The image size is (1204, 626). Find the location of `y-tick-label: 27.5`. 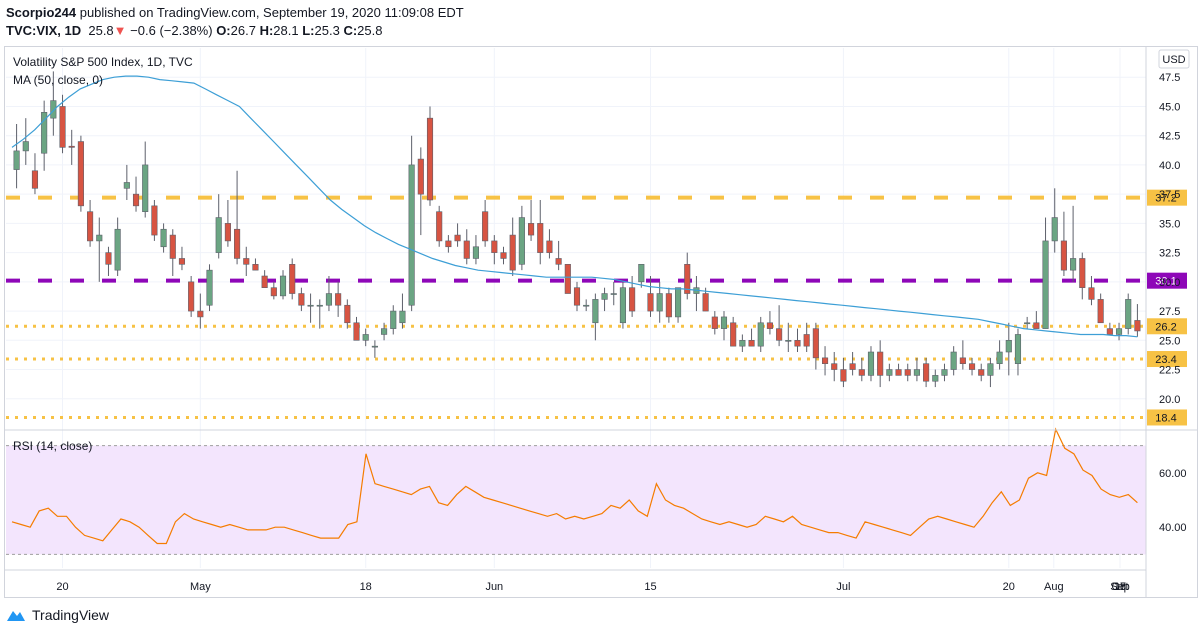

y-tick-label: 27.5 is located at coordinates (1169, 312).